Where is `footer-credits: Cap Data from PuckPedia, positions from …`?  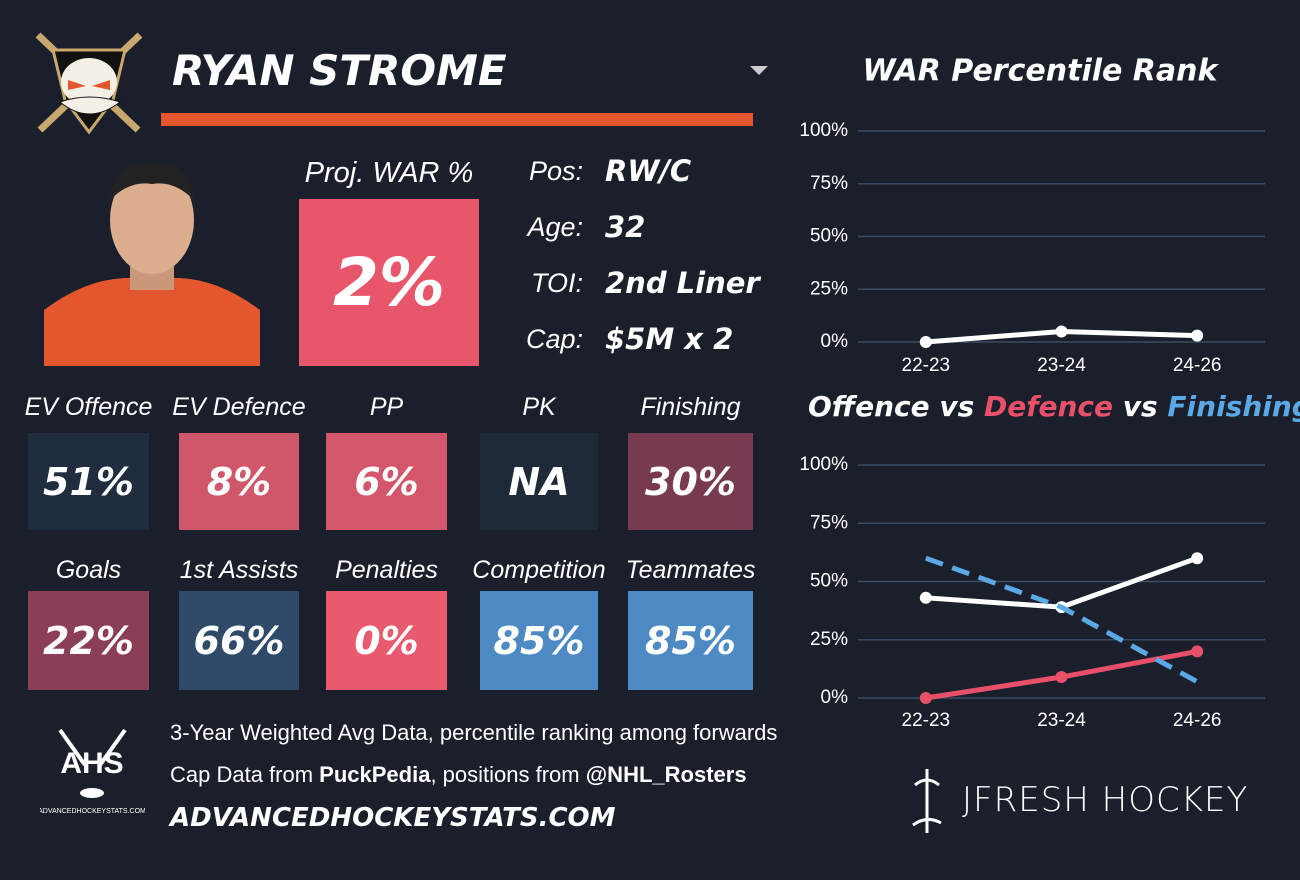
footer-credits: Cap Data from PuckPedia, positions from … is located at coordinates (458, 775).